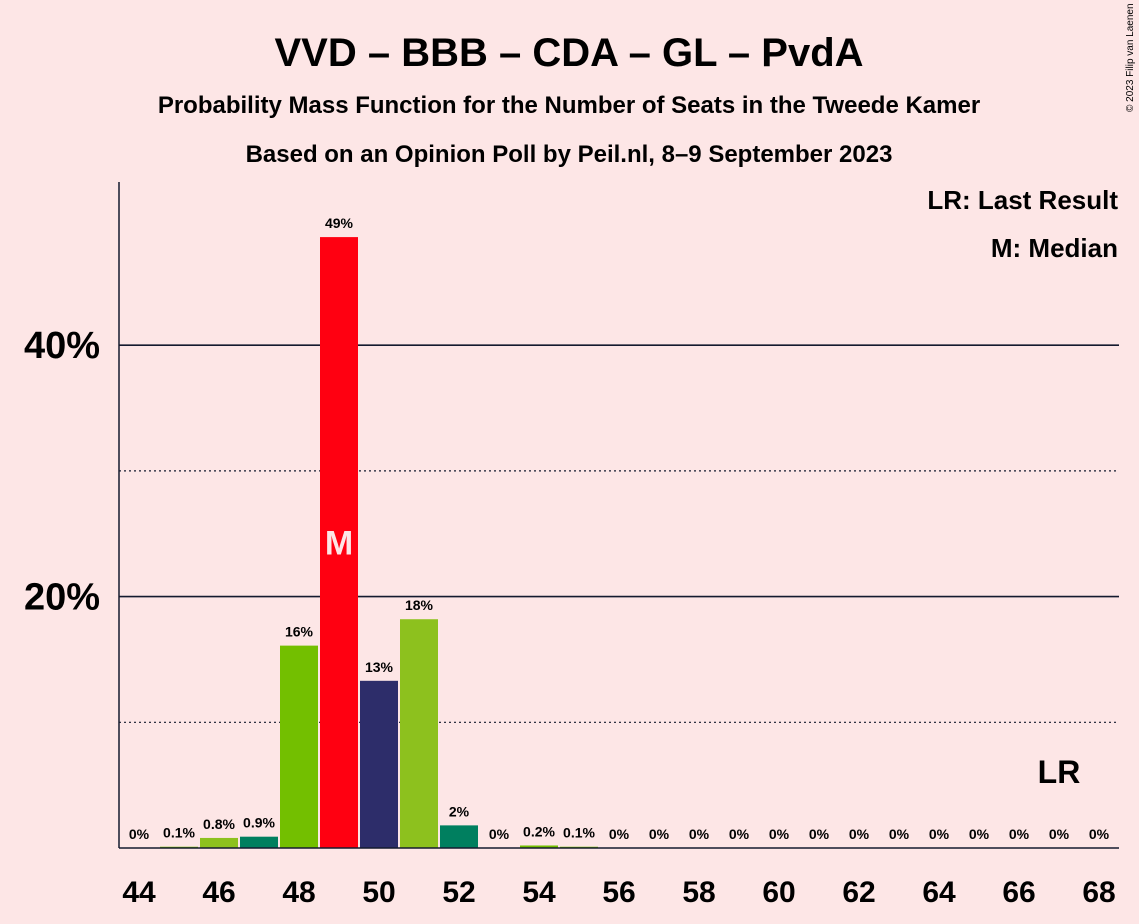  I want to click on bar-label-seat-46: 0.8%, so click(219, 824).